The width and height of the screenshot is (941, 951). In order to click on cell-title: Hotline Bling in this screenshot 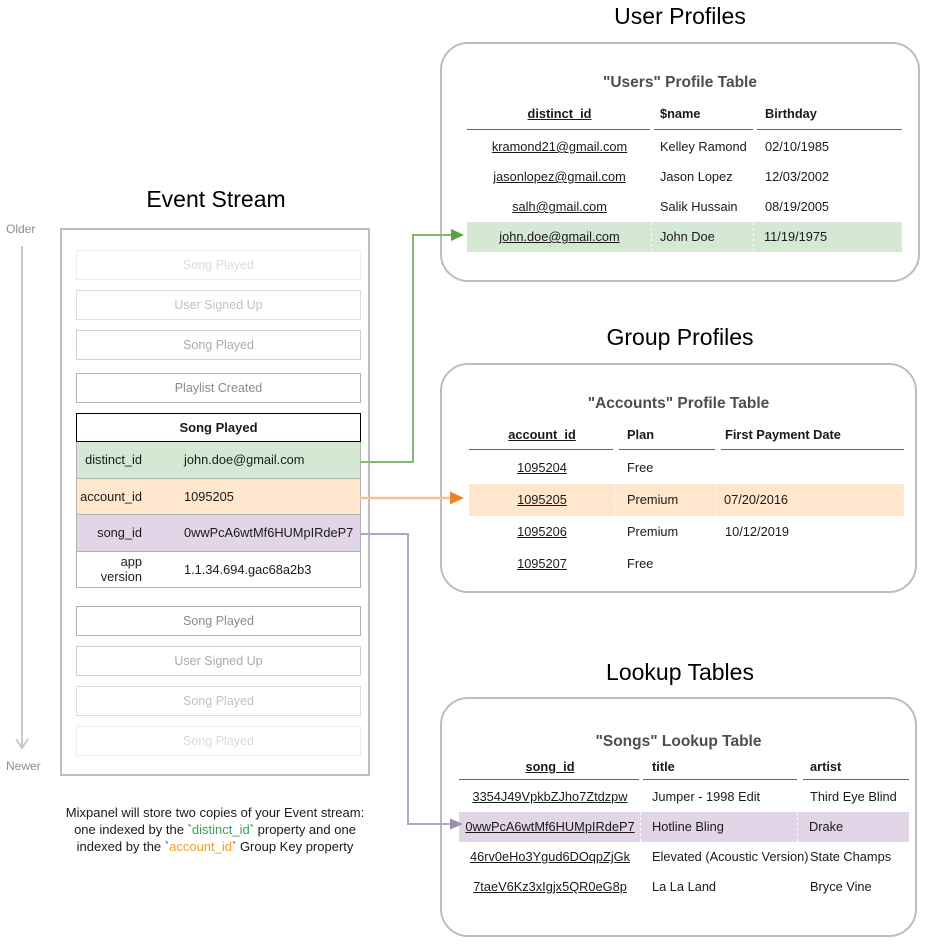, I will do `click(719, 827)`.